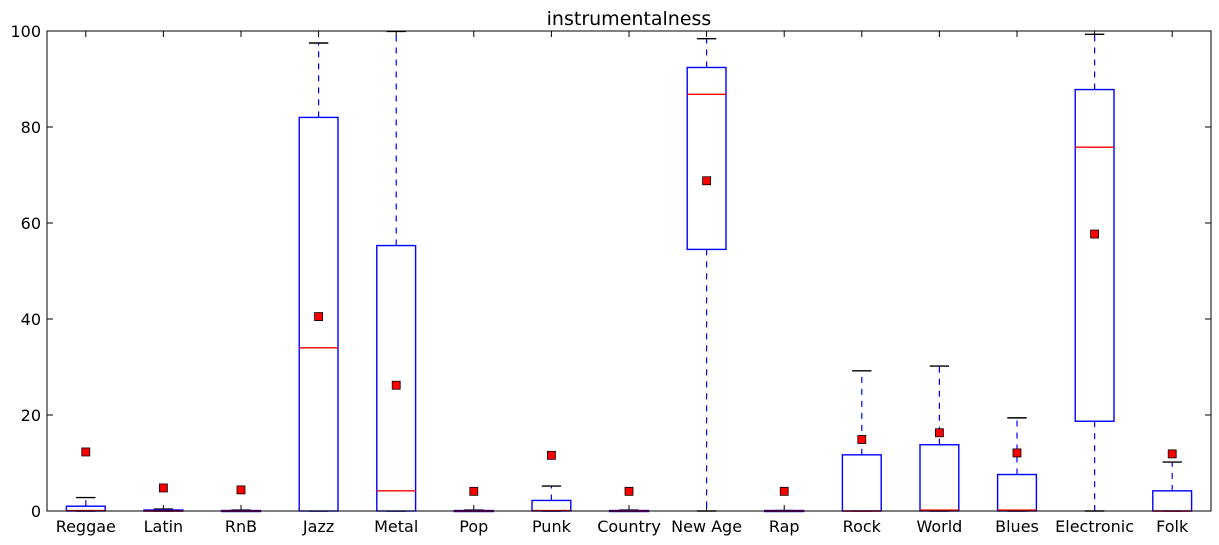 This screenshot has width=1219, height=545. Describe the element at coordinates (86, 526) in the screenshot. I see `x-tick-label: Reggae` at that location.